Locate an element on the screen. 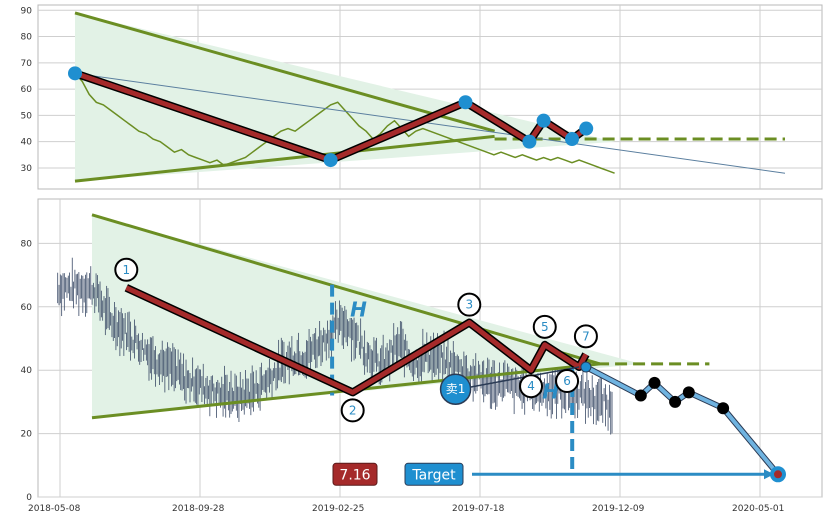  target-value-rect is located at coordinates (355, 474).